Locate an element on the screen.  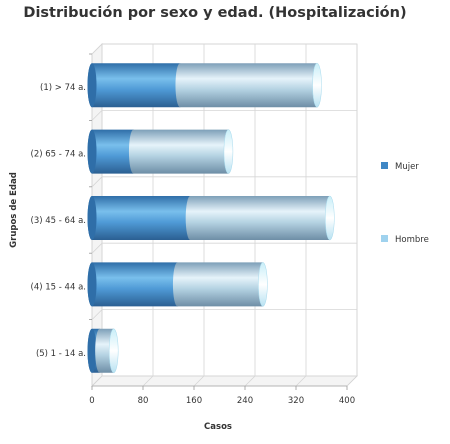
x-tick-label: 240 is located at coordinates (245, 401).